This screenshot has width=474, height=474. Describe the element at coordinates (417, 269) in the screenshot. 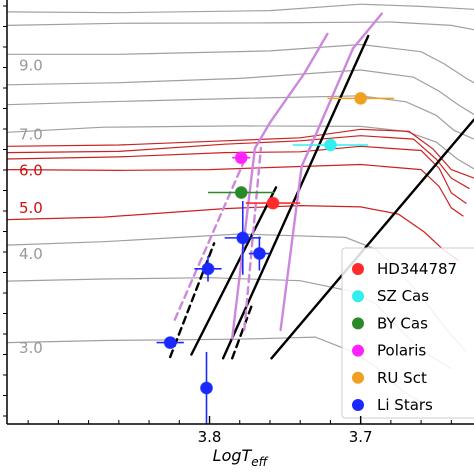

I see `legend-label: HD344787` at that location.